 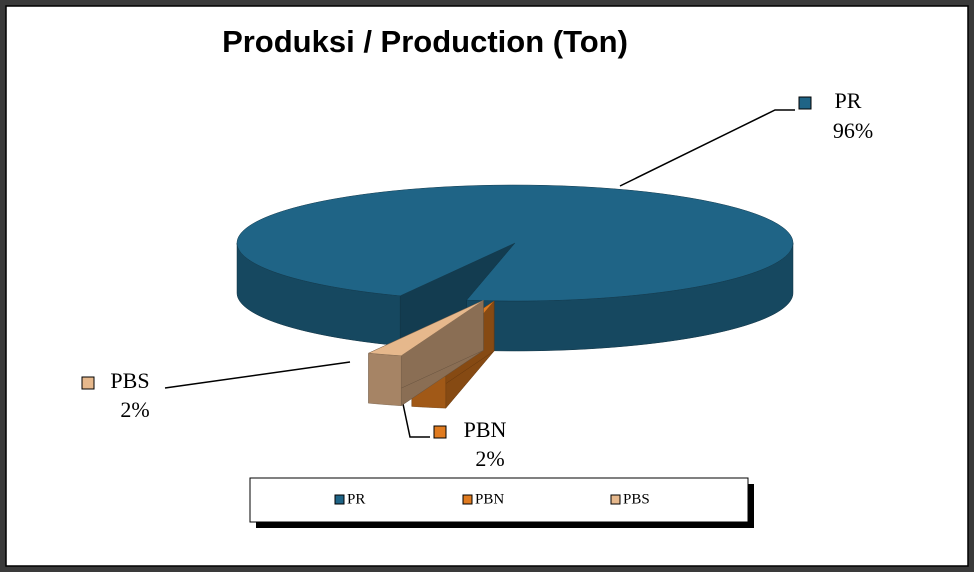 What do you see at coordinates (129, 380) in the screenshot?
I see `data-label-name: PBS` at bounding box center [129, 380].